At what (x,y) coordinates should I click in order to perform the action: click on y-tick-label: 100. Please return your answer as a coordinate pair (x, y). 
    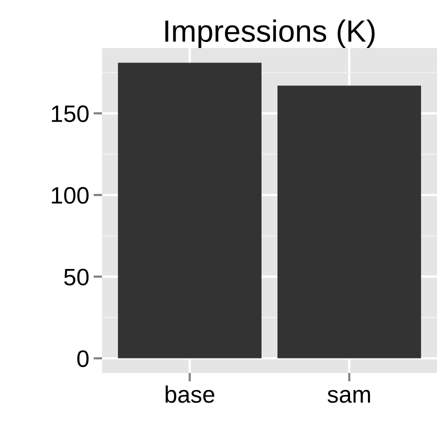
    Looking at the image, I should click on (70, 195).